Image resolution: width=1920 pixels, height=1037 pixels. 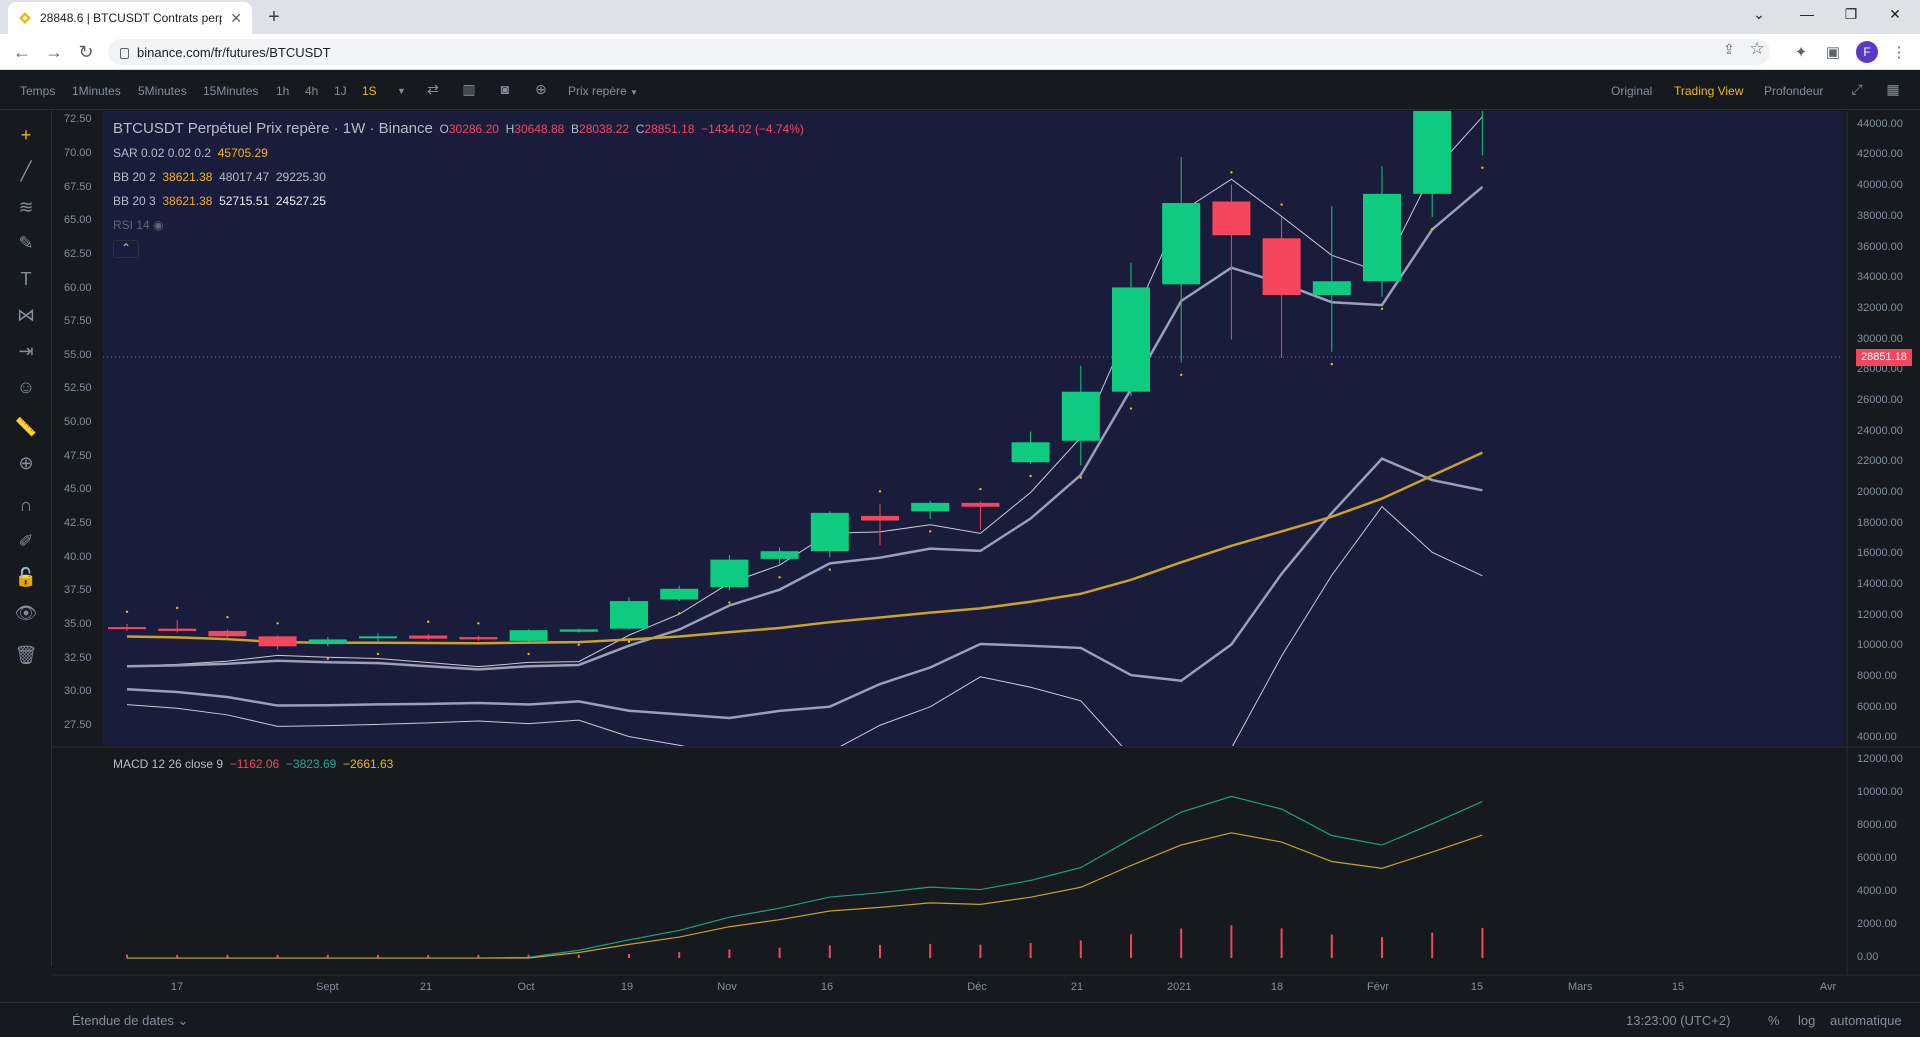 I want to click on time-axis-label: 18, so click(x=1277, y=987).